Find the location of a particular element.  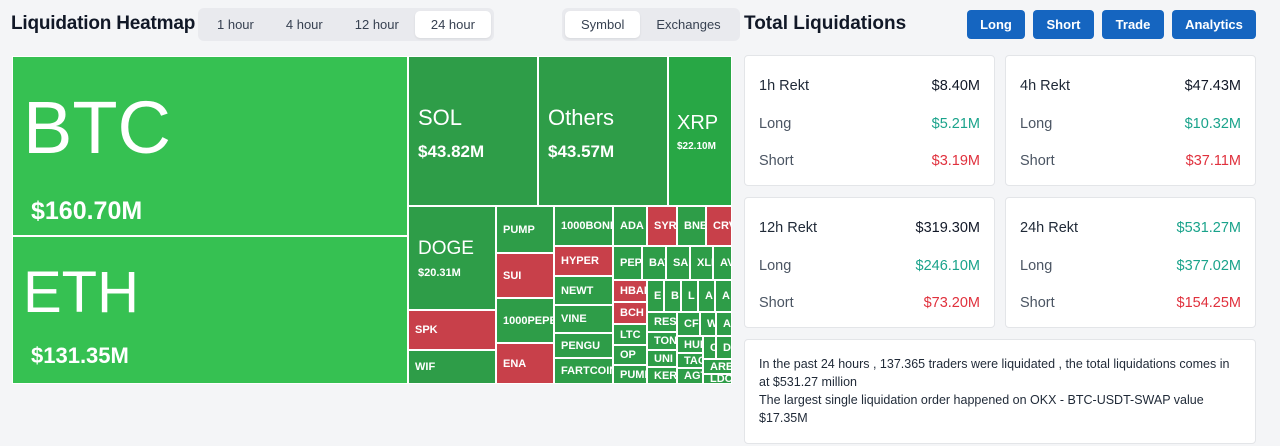

heatmap-tile-doge: DOGE $20.31M is located at coordinates (452, 258).